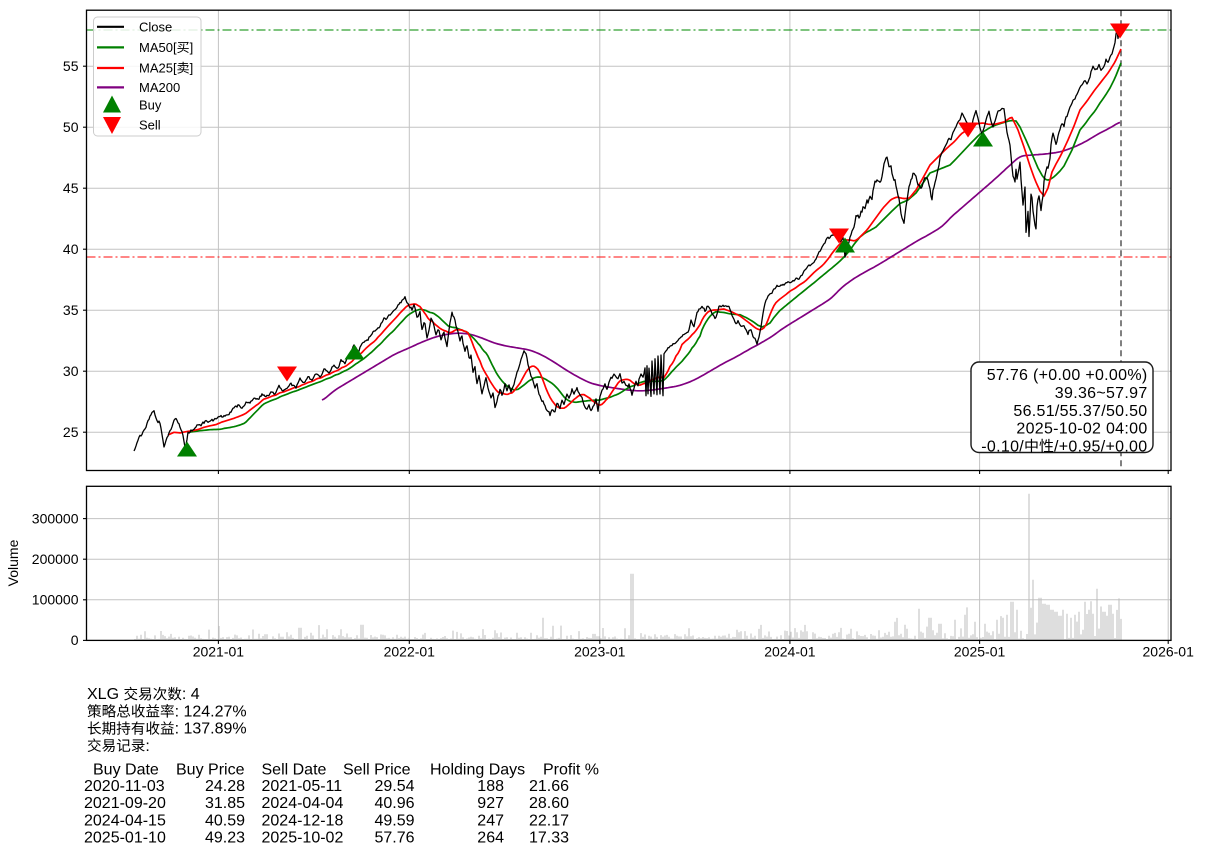 Image resolution: width=1205 pixels, height=855 pixels. Describe the element at coordinates (980, 652) in the screenshot. I see `svg-text: 2025-01` at that location.